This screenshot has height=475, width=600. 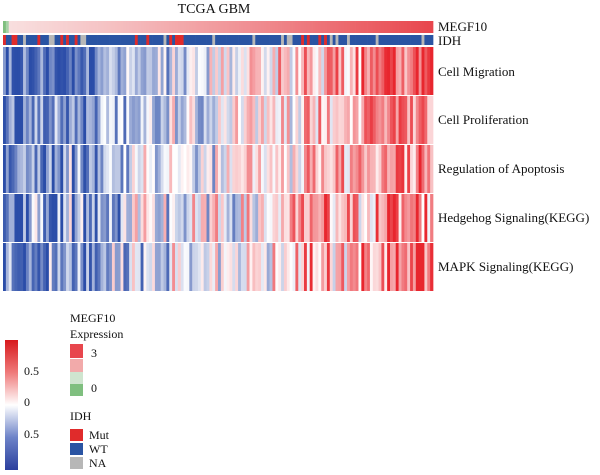 I want to click on row-label-regulation-of-apoptosis: Regulation of Apoptosis, so click(x=501, y=168).